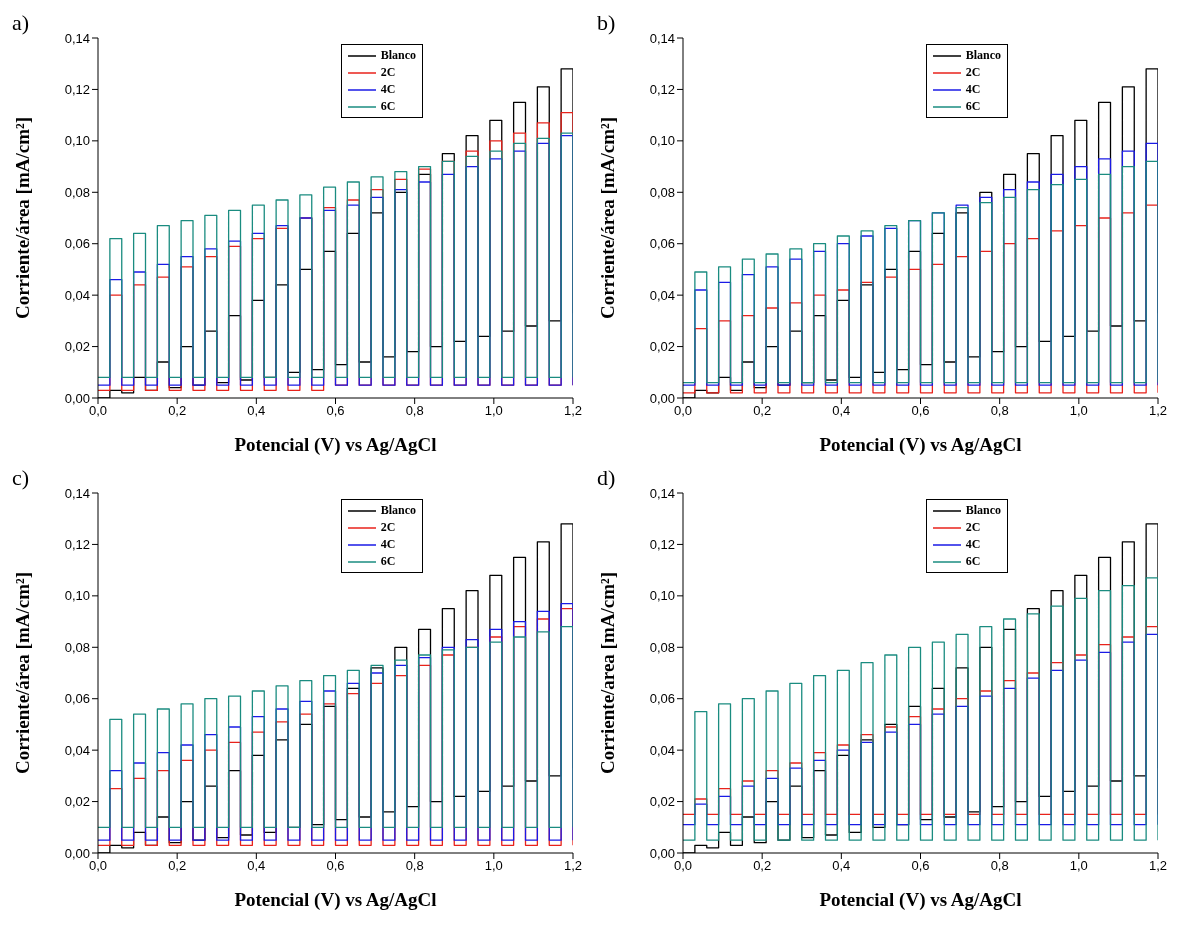 The width and height of the screenshot is (1198, 932). I want to click on chart-title: b), so click(606, 23).